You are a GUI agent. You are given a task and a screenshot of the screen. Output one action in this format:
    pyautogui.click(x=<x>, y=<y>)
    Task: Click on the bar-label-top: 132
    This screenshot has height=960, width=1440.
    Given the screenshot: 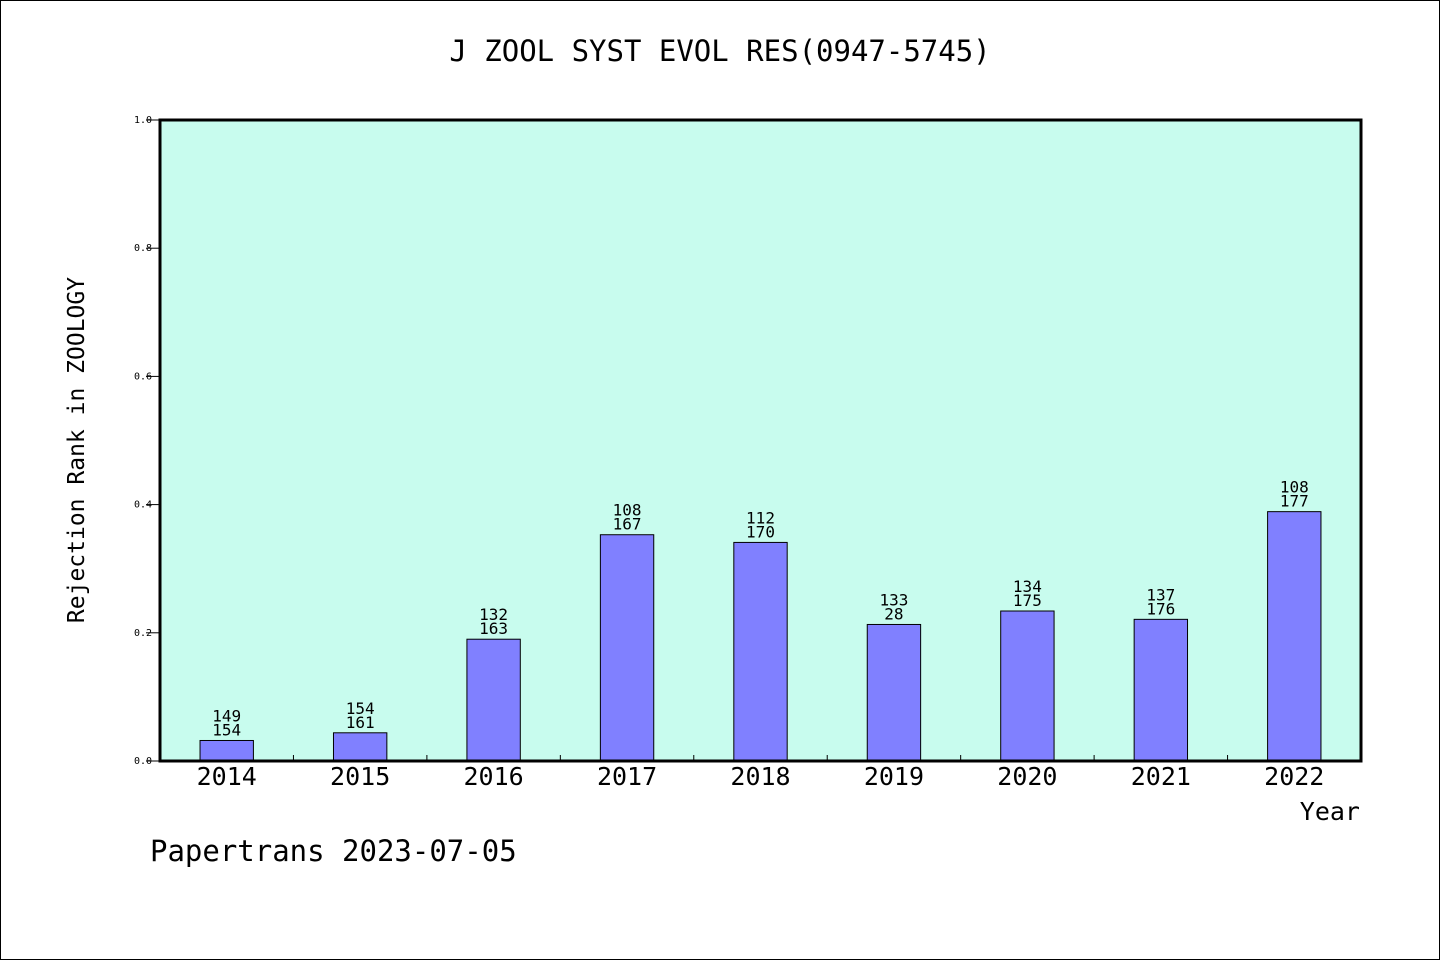 What is the action you would take?
    pyautogui.click(x=493, y=614)
    